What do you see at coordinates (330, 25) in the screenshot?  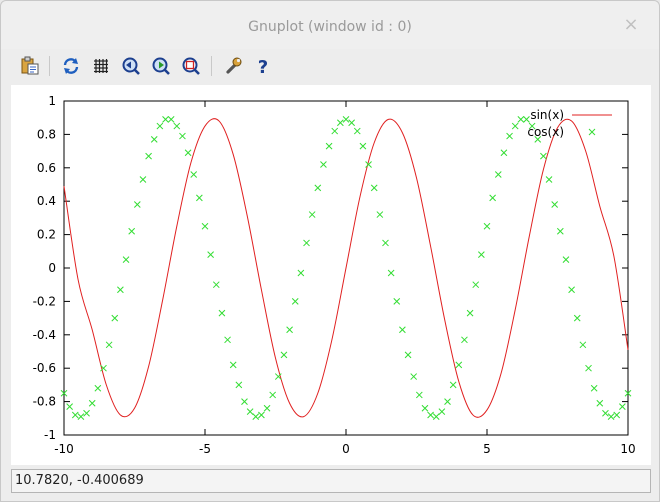 I see `title-bar: Gnuplot (window id : 0) ×` at bounding box center [330, 25].